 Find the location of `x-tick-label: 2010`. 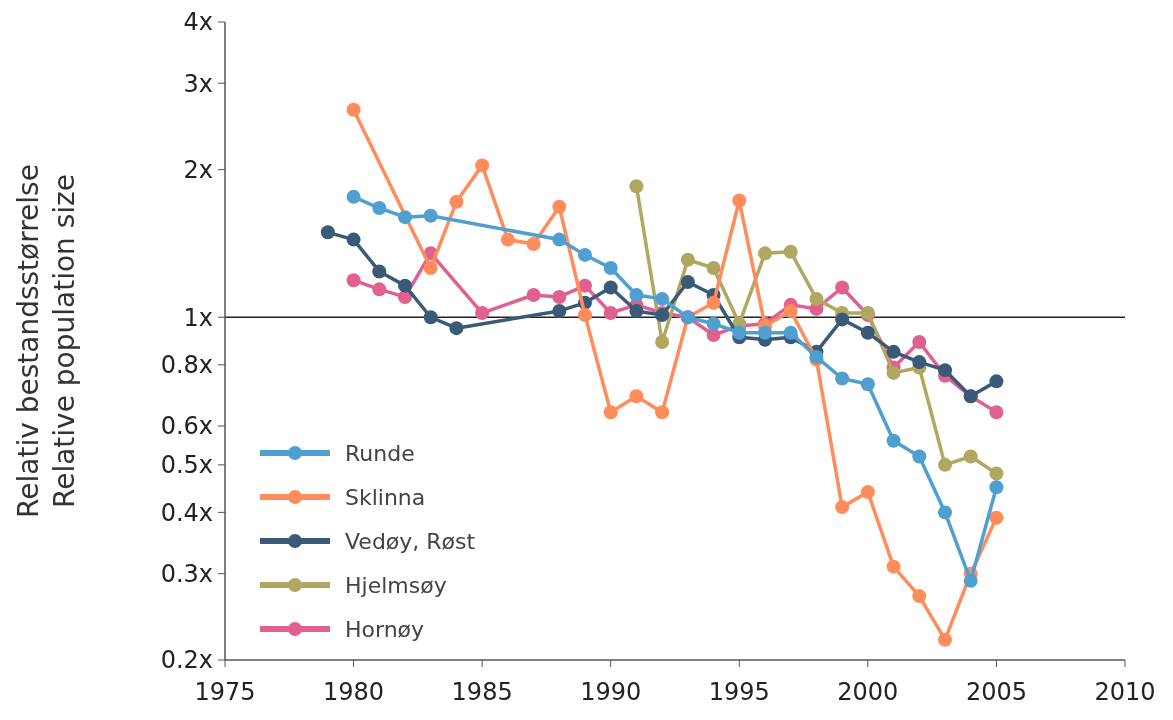

x-tick-label: 2010 is located at coordinates (1125, 692).